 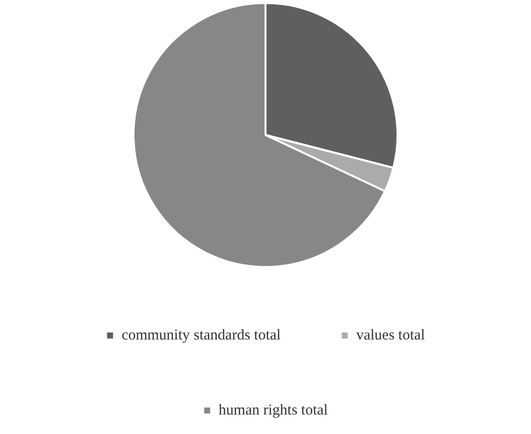 I want to click on legend-label: values total, so click(x=390, y=335).